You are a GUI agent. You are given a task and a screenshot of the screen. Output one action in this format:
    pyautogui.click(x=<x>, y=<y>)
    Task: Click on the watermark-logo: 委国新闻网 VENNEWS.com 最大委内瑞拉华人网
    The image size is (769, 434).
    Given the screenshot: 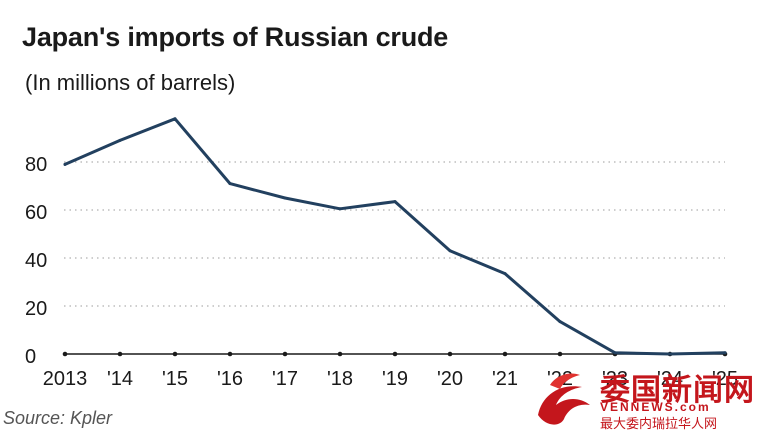 What is the action you would take?
    pyautogui.click(x=648, y=398)
    